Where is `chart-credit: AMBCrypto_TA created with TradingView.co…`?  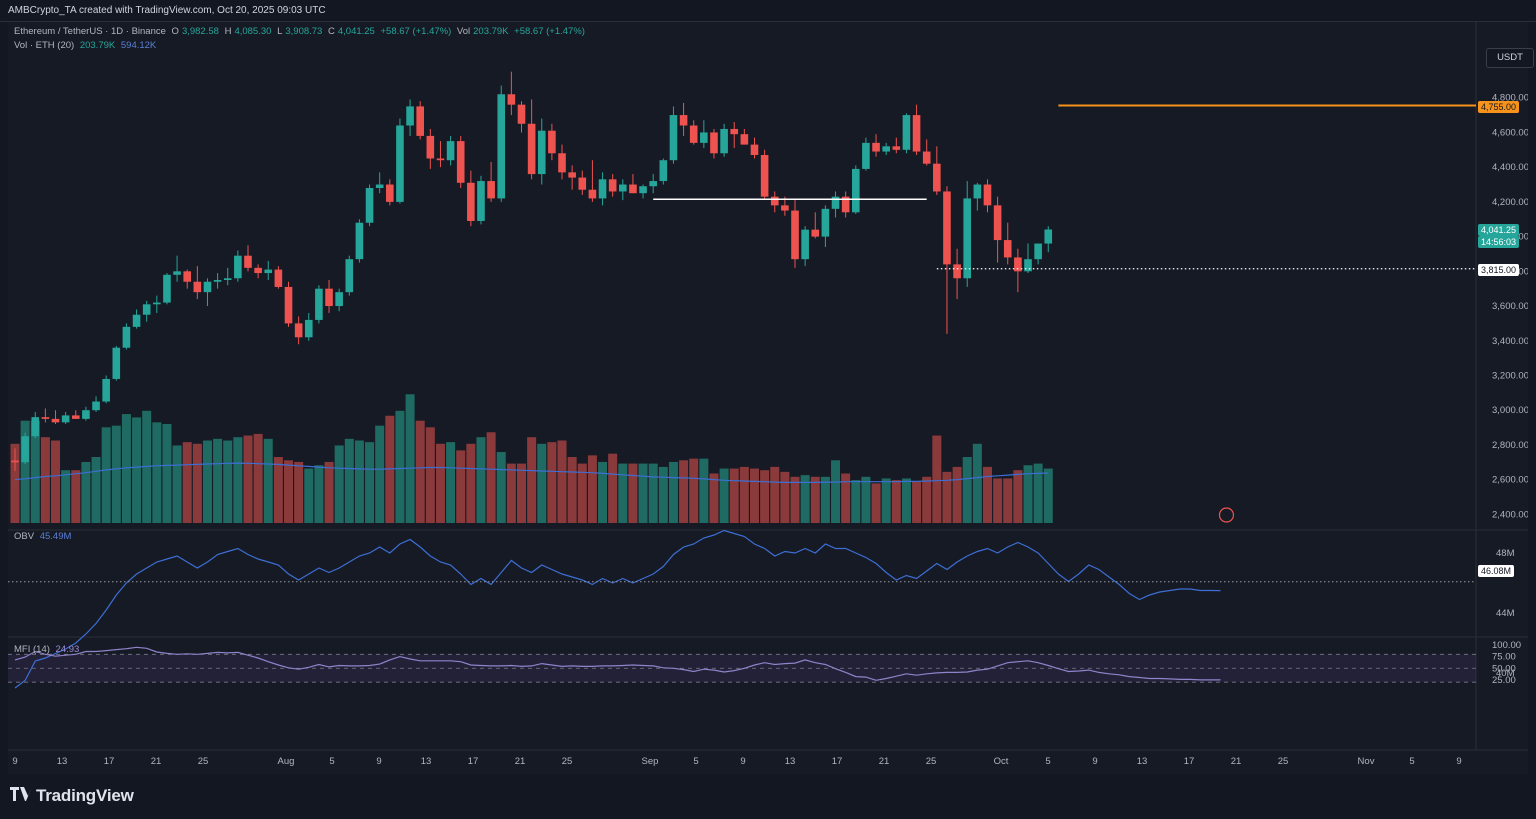 chart-credit: AMBCrypto_TA created with TradingView.co… is located at coordinates (167, 10).